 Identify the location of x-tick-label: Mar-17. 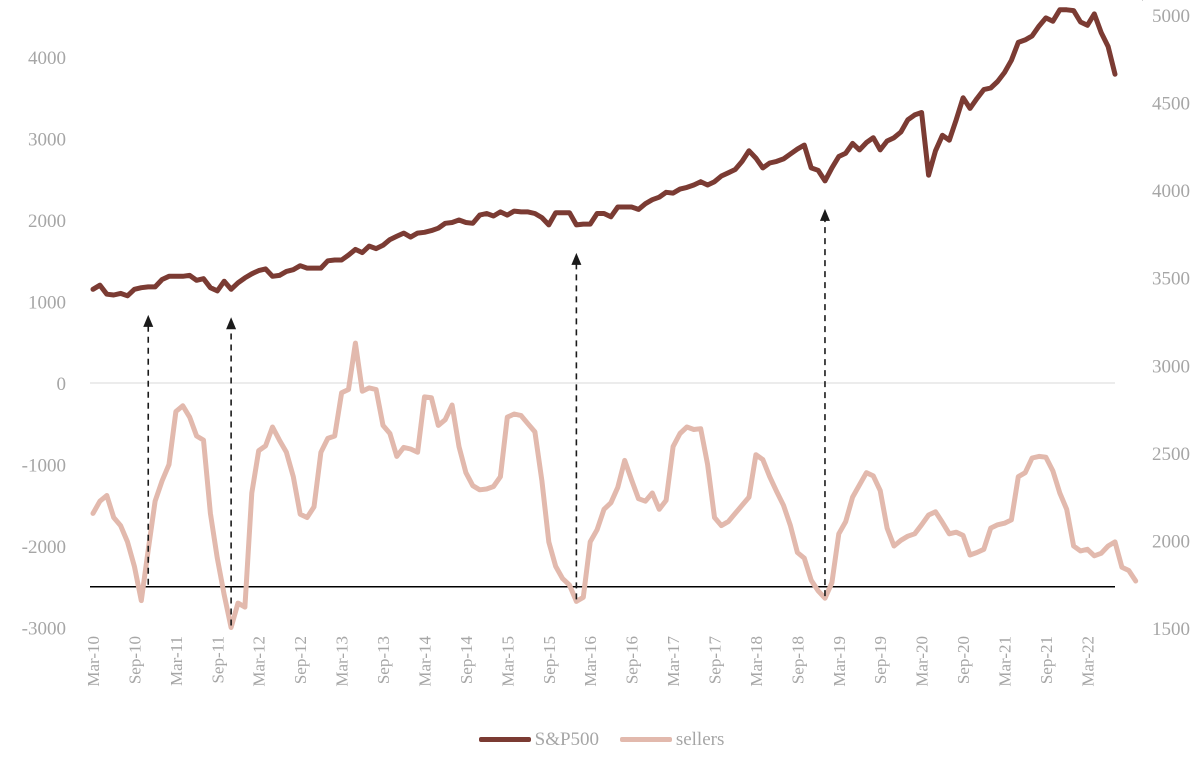
(673, 661).